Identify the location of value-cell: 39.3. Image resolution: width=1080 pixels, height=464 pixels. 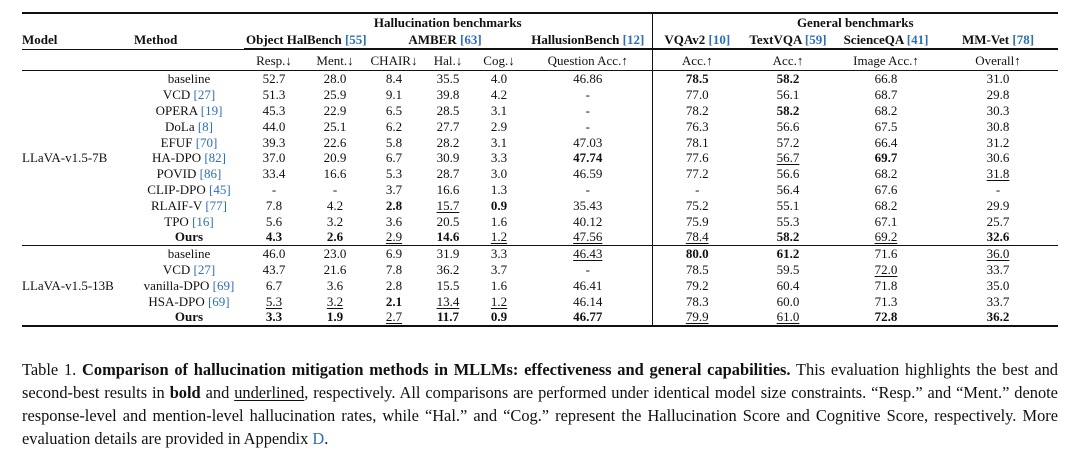
(274, 142).